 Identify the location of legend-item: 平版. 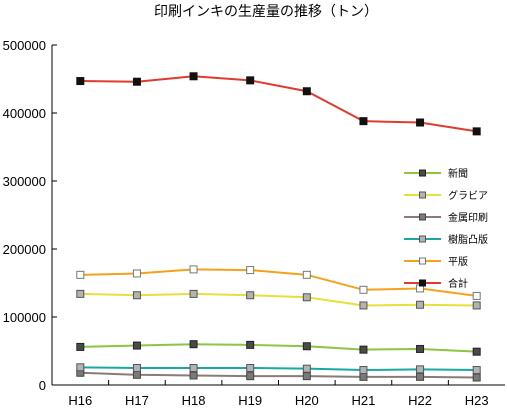
(436, 261).